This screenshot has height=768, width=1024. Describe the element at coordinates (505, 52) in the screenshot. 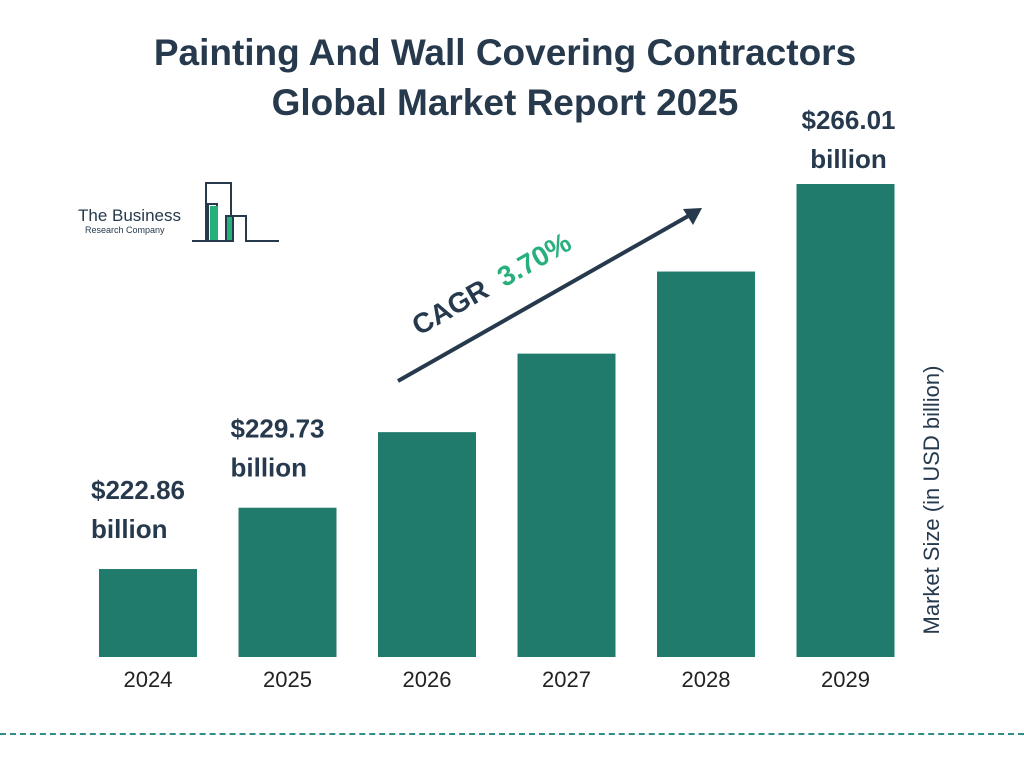

I see `title-line-1: Painting And Wall Covering Contractors` at that location.